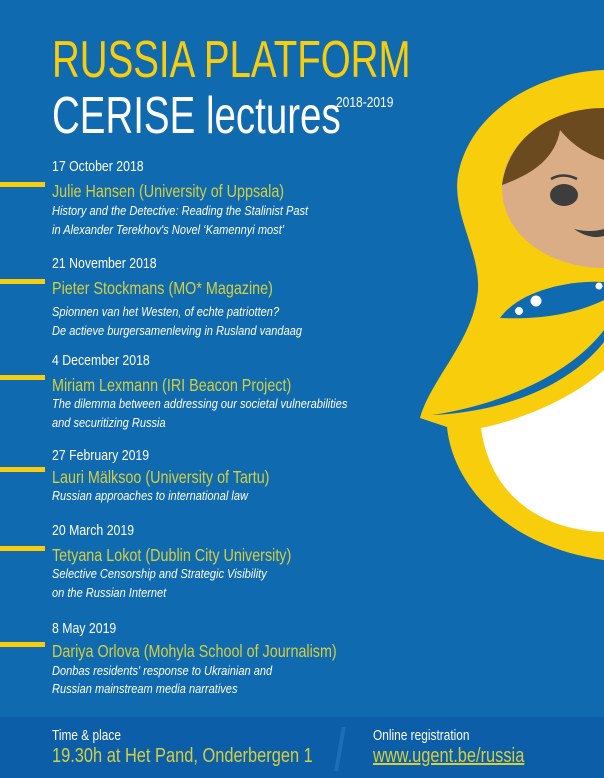 The height and width of the screenshot is (778, 604). What do you see at coordinates (542, 451) in the screenshot?
I see `doll-belly` at bounding box center [542, 451].